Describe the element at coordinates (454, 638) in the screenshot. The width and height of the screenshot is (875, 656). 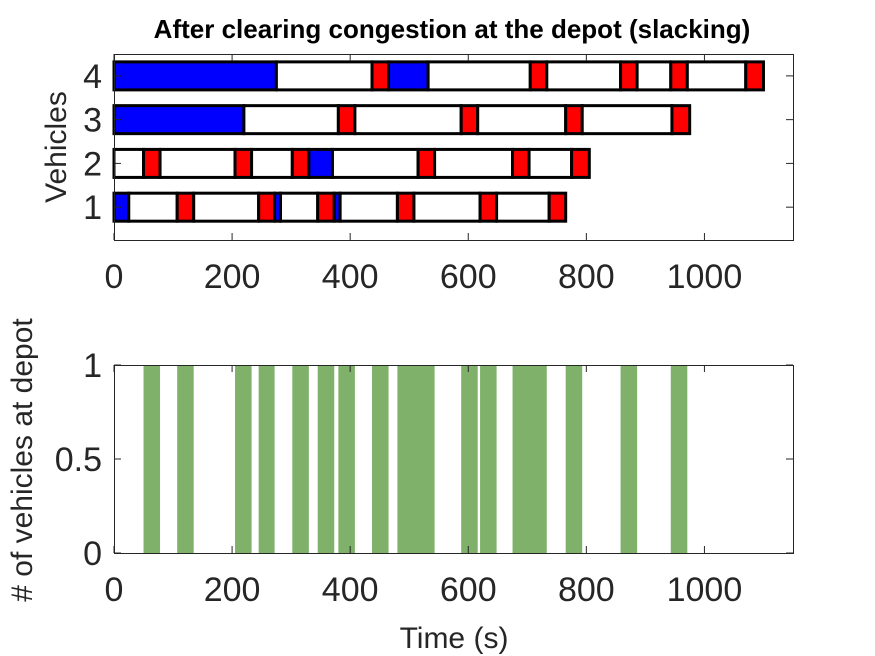
I see `bottom-x-axis-label: Time (s)` at that location.